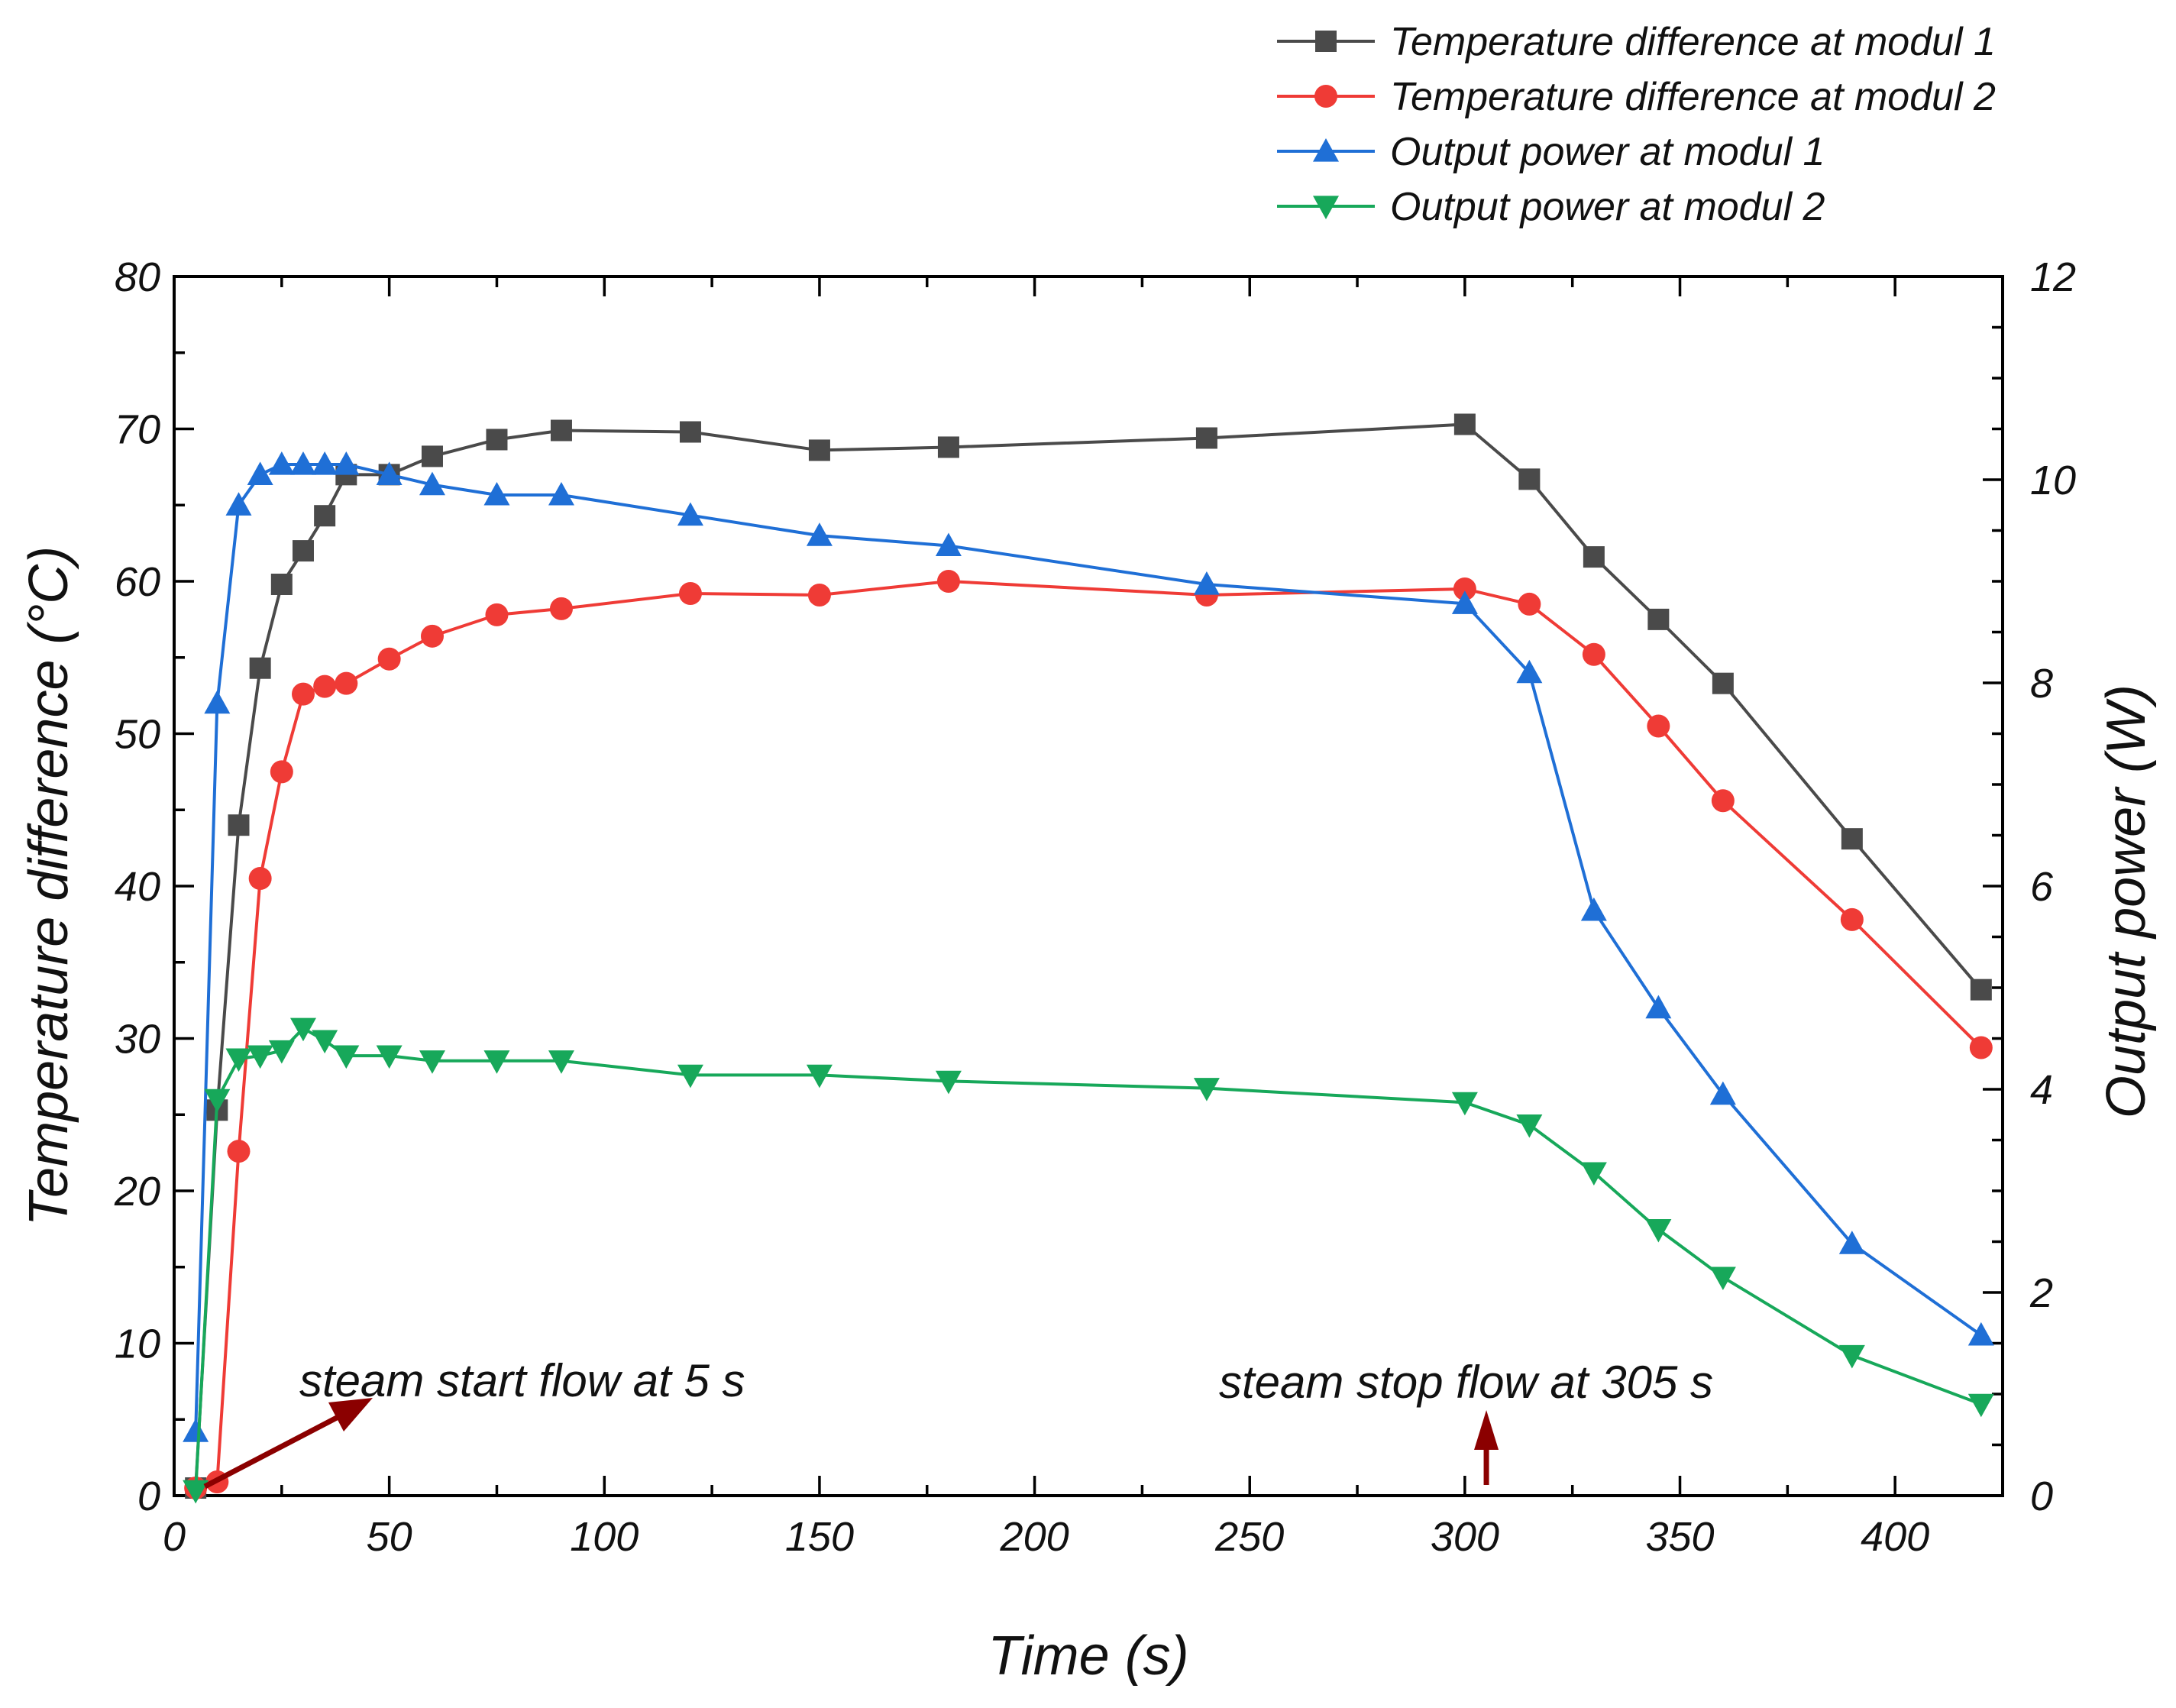  Describe the element at coordinates (1607, 207) in the screenshot. I see `legend-label: Output power at modul 2` at that location.